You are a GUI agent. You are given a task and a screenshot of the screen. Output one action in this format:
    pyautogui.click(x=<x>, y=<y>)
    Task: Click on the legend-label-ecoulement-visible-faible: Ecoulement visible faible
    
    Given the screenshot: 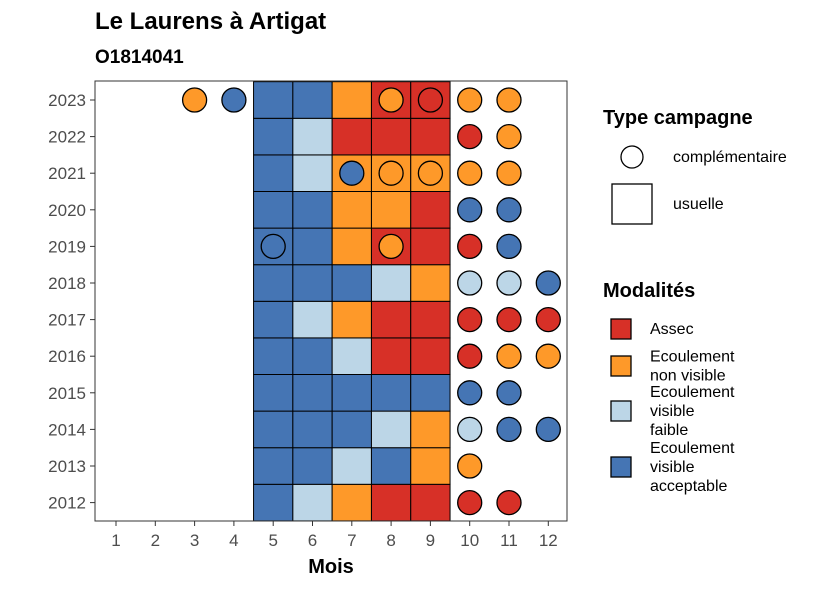 What is the action you would take?
    pyautogui.click(x=692, y=411)
    